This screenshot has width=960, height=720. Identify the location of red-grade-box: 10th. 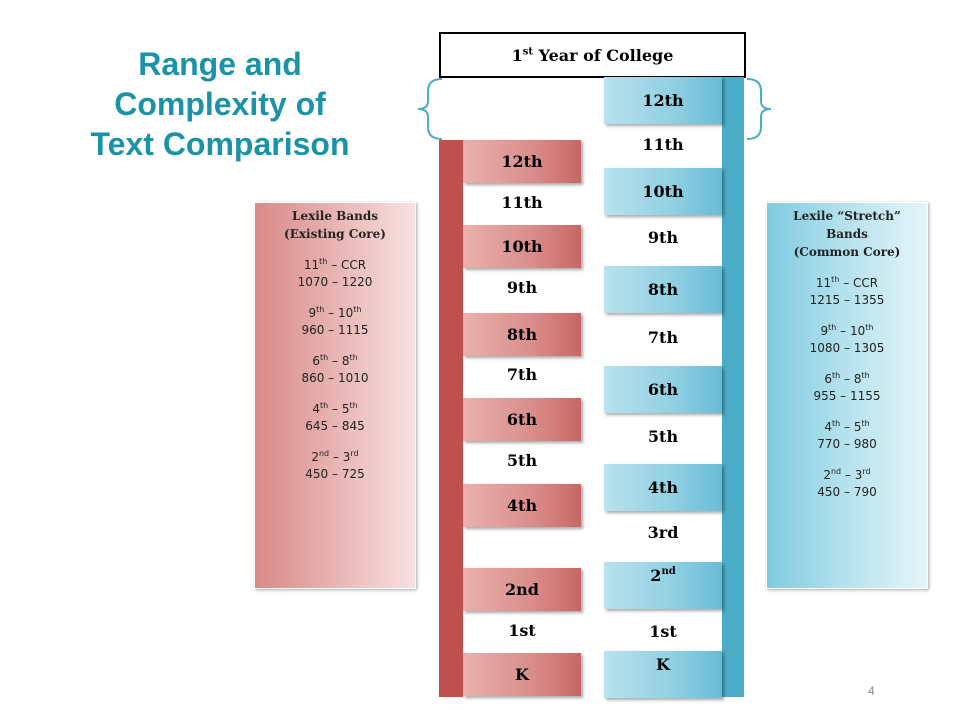
(522, 246).